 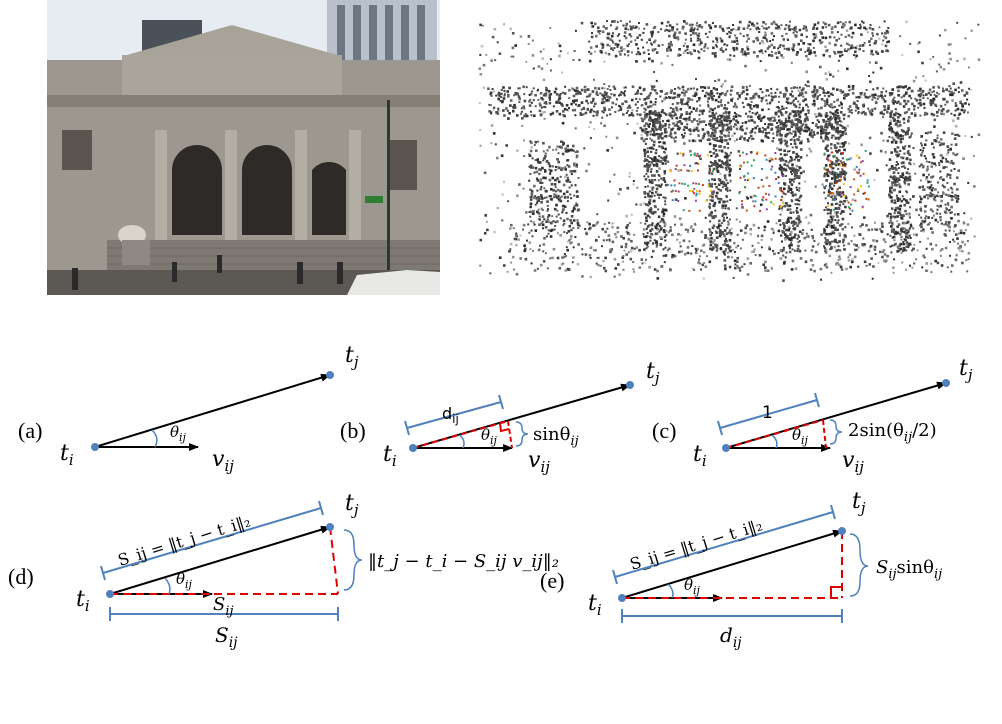 I want to click on panel-a-tag: (a), so click(x=30, y=430).